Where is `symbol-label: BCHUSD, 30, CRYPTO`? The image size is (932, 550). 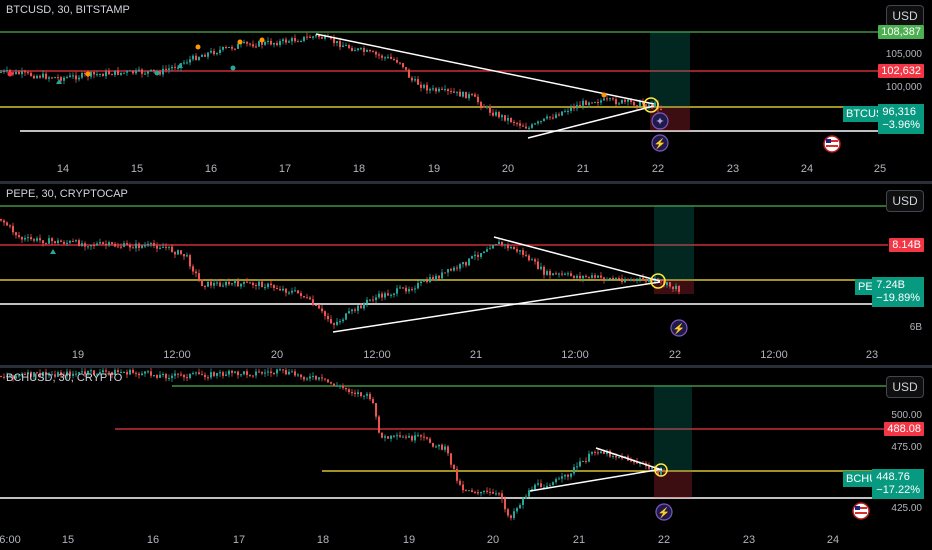
symbol-label: BCHUSD, 30, CRYPTO is located at coordinates (64, 378).